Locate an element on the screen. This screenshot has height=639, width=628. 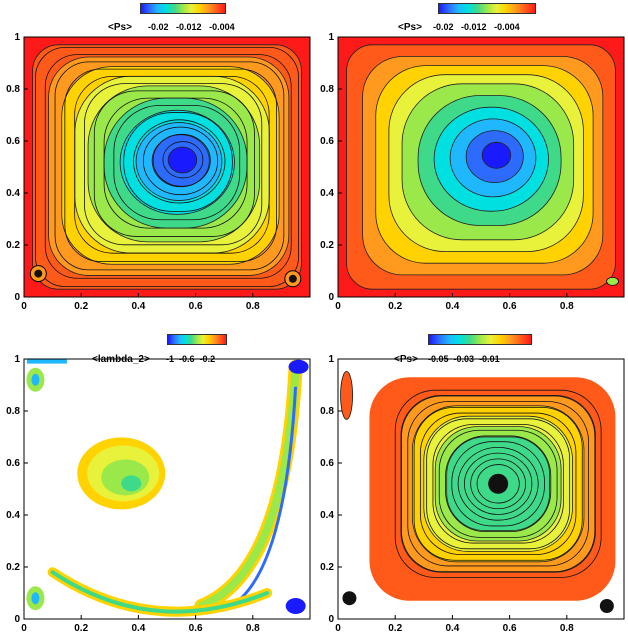
vortex-region is located at coordinates (131, 483).